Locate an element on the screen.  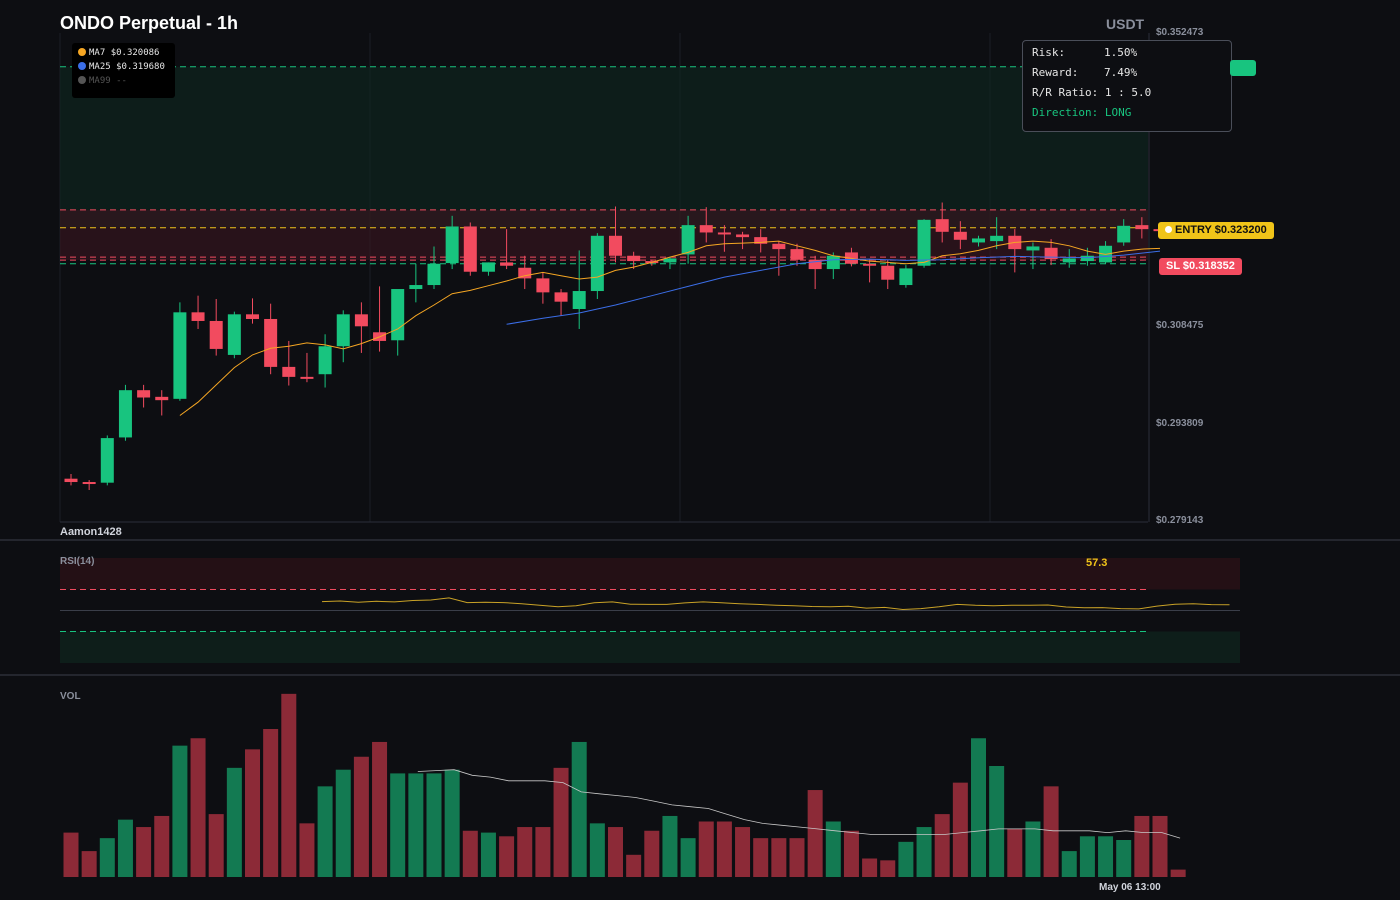
entry-dot-icon is located at coordinates (1168, 229).